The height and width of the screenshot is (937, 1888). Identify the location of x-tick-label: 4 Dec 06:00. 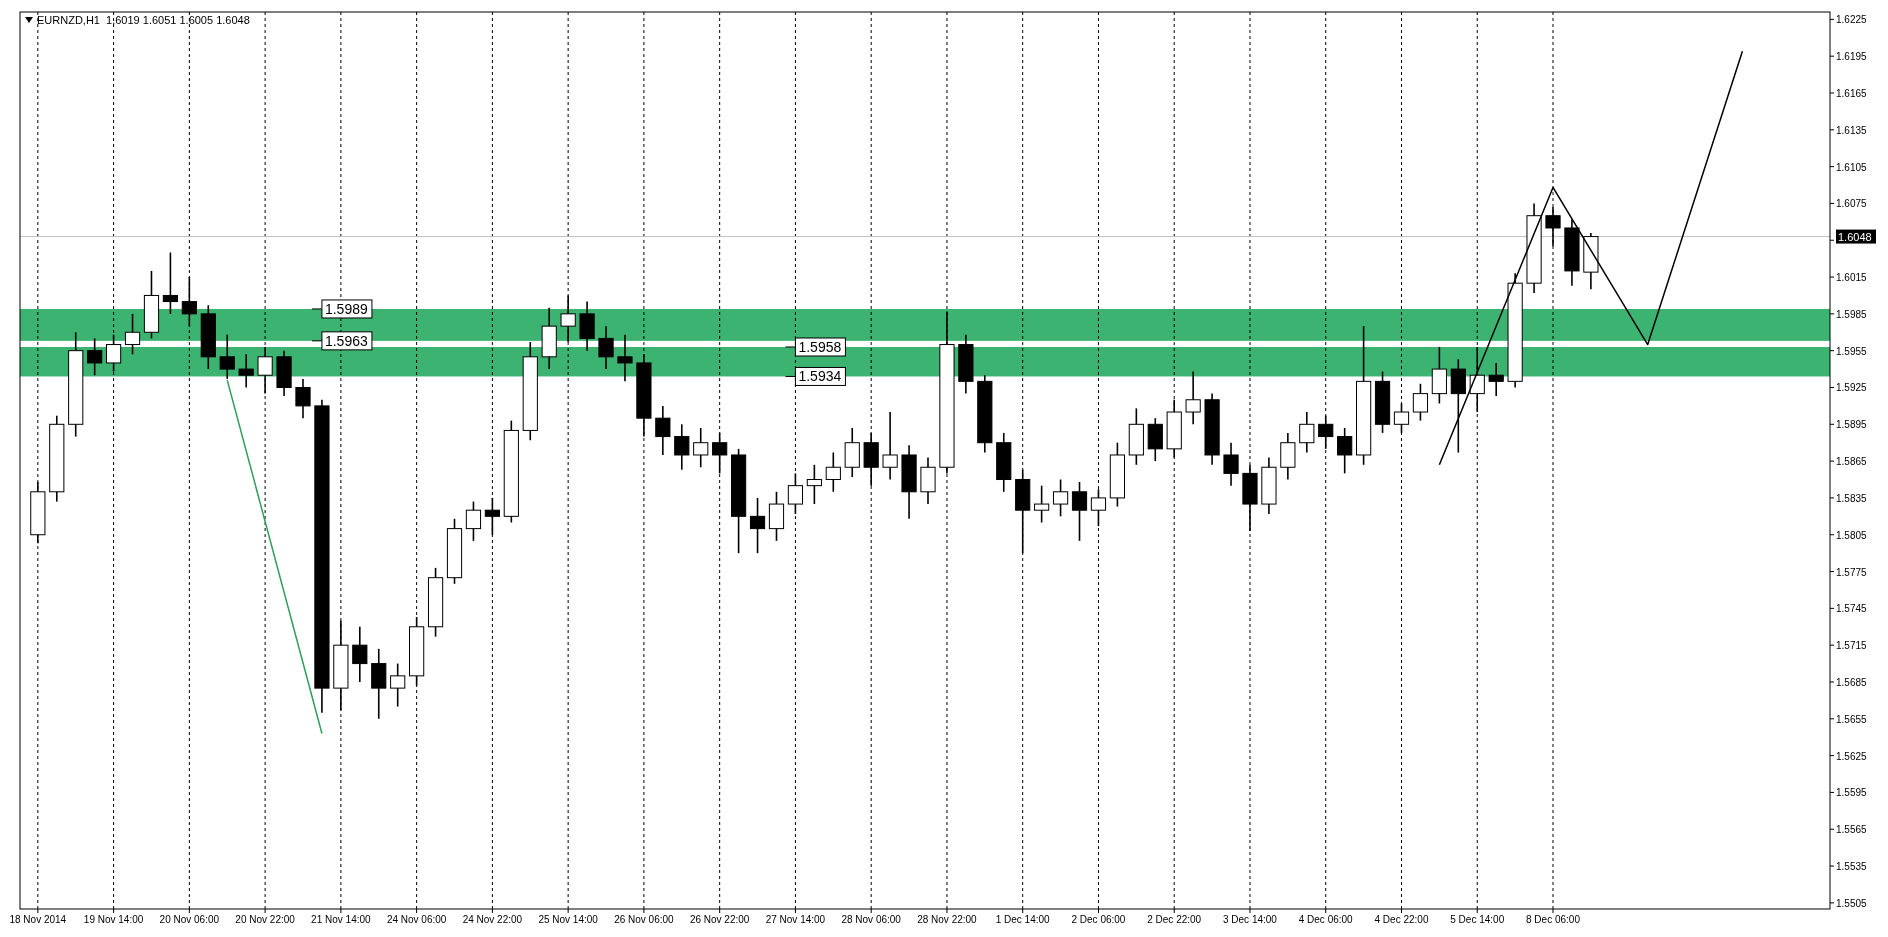
(1326, 919).